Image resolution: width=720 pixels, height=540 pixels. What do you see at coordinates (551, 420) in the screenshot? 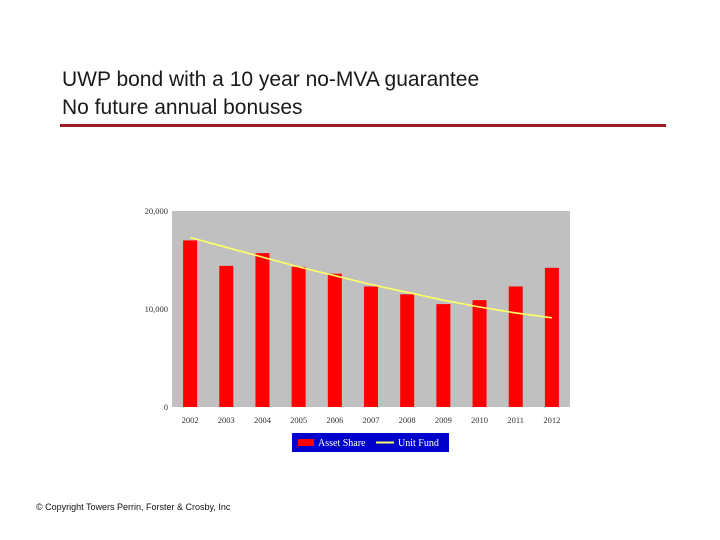
I see `x-tick-label-2012: 2012` at bounding box center [551, 420].